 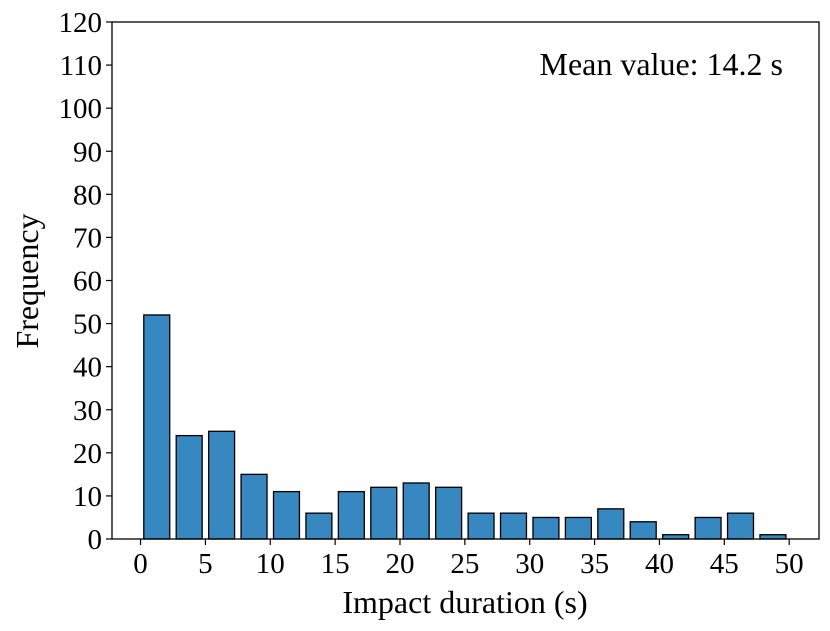 I want to click on y-tick-label: 60, so click(x=87, y=282).